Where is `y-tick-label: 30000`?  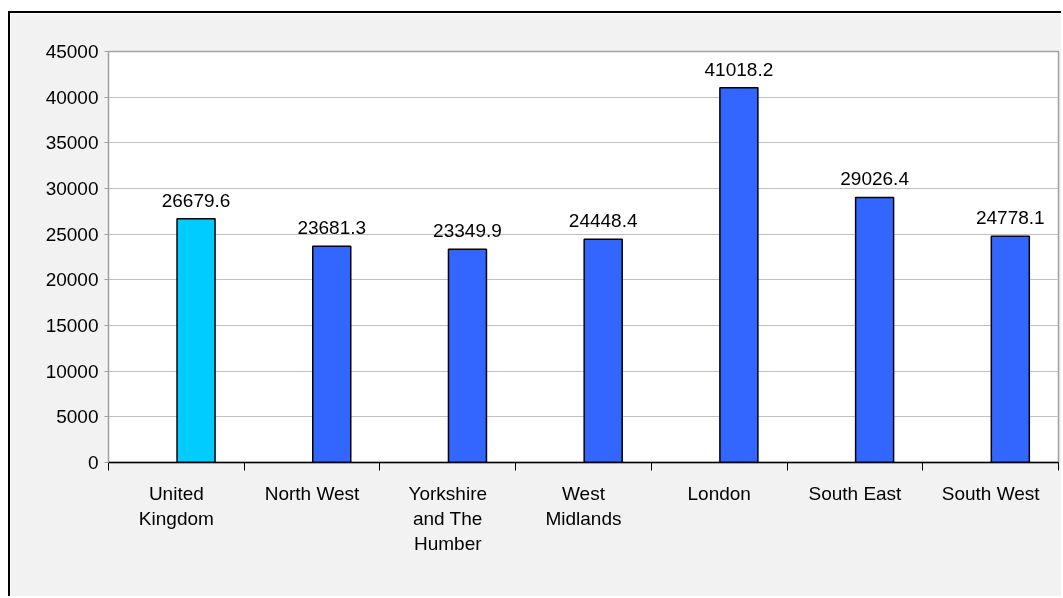
y-tick-label: 30000 is located at coordinates (72, 188).